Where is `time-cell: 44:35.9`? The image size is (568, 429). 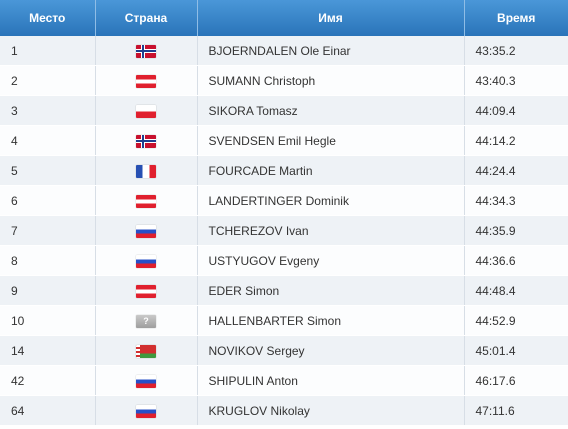 time-cell: 44:35.9 is located at coordinates (516, 230).